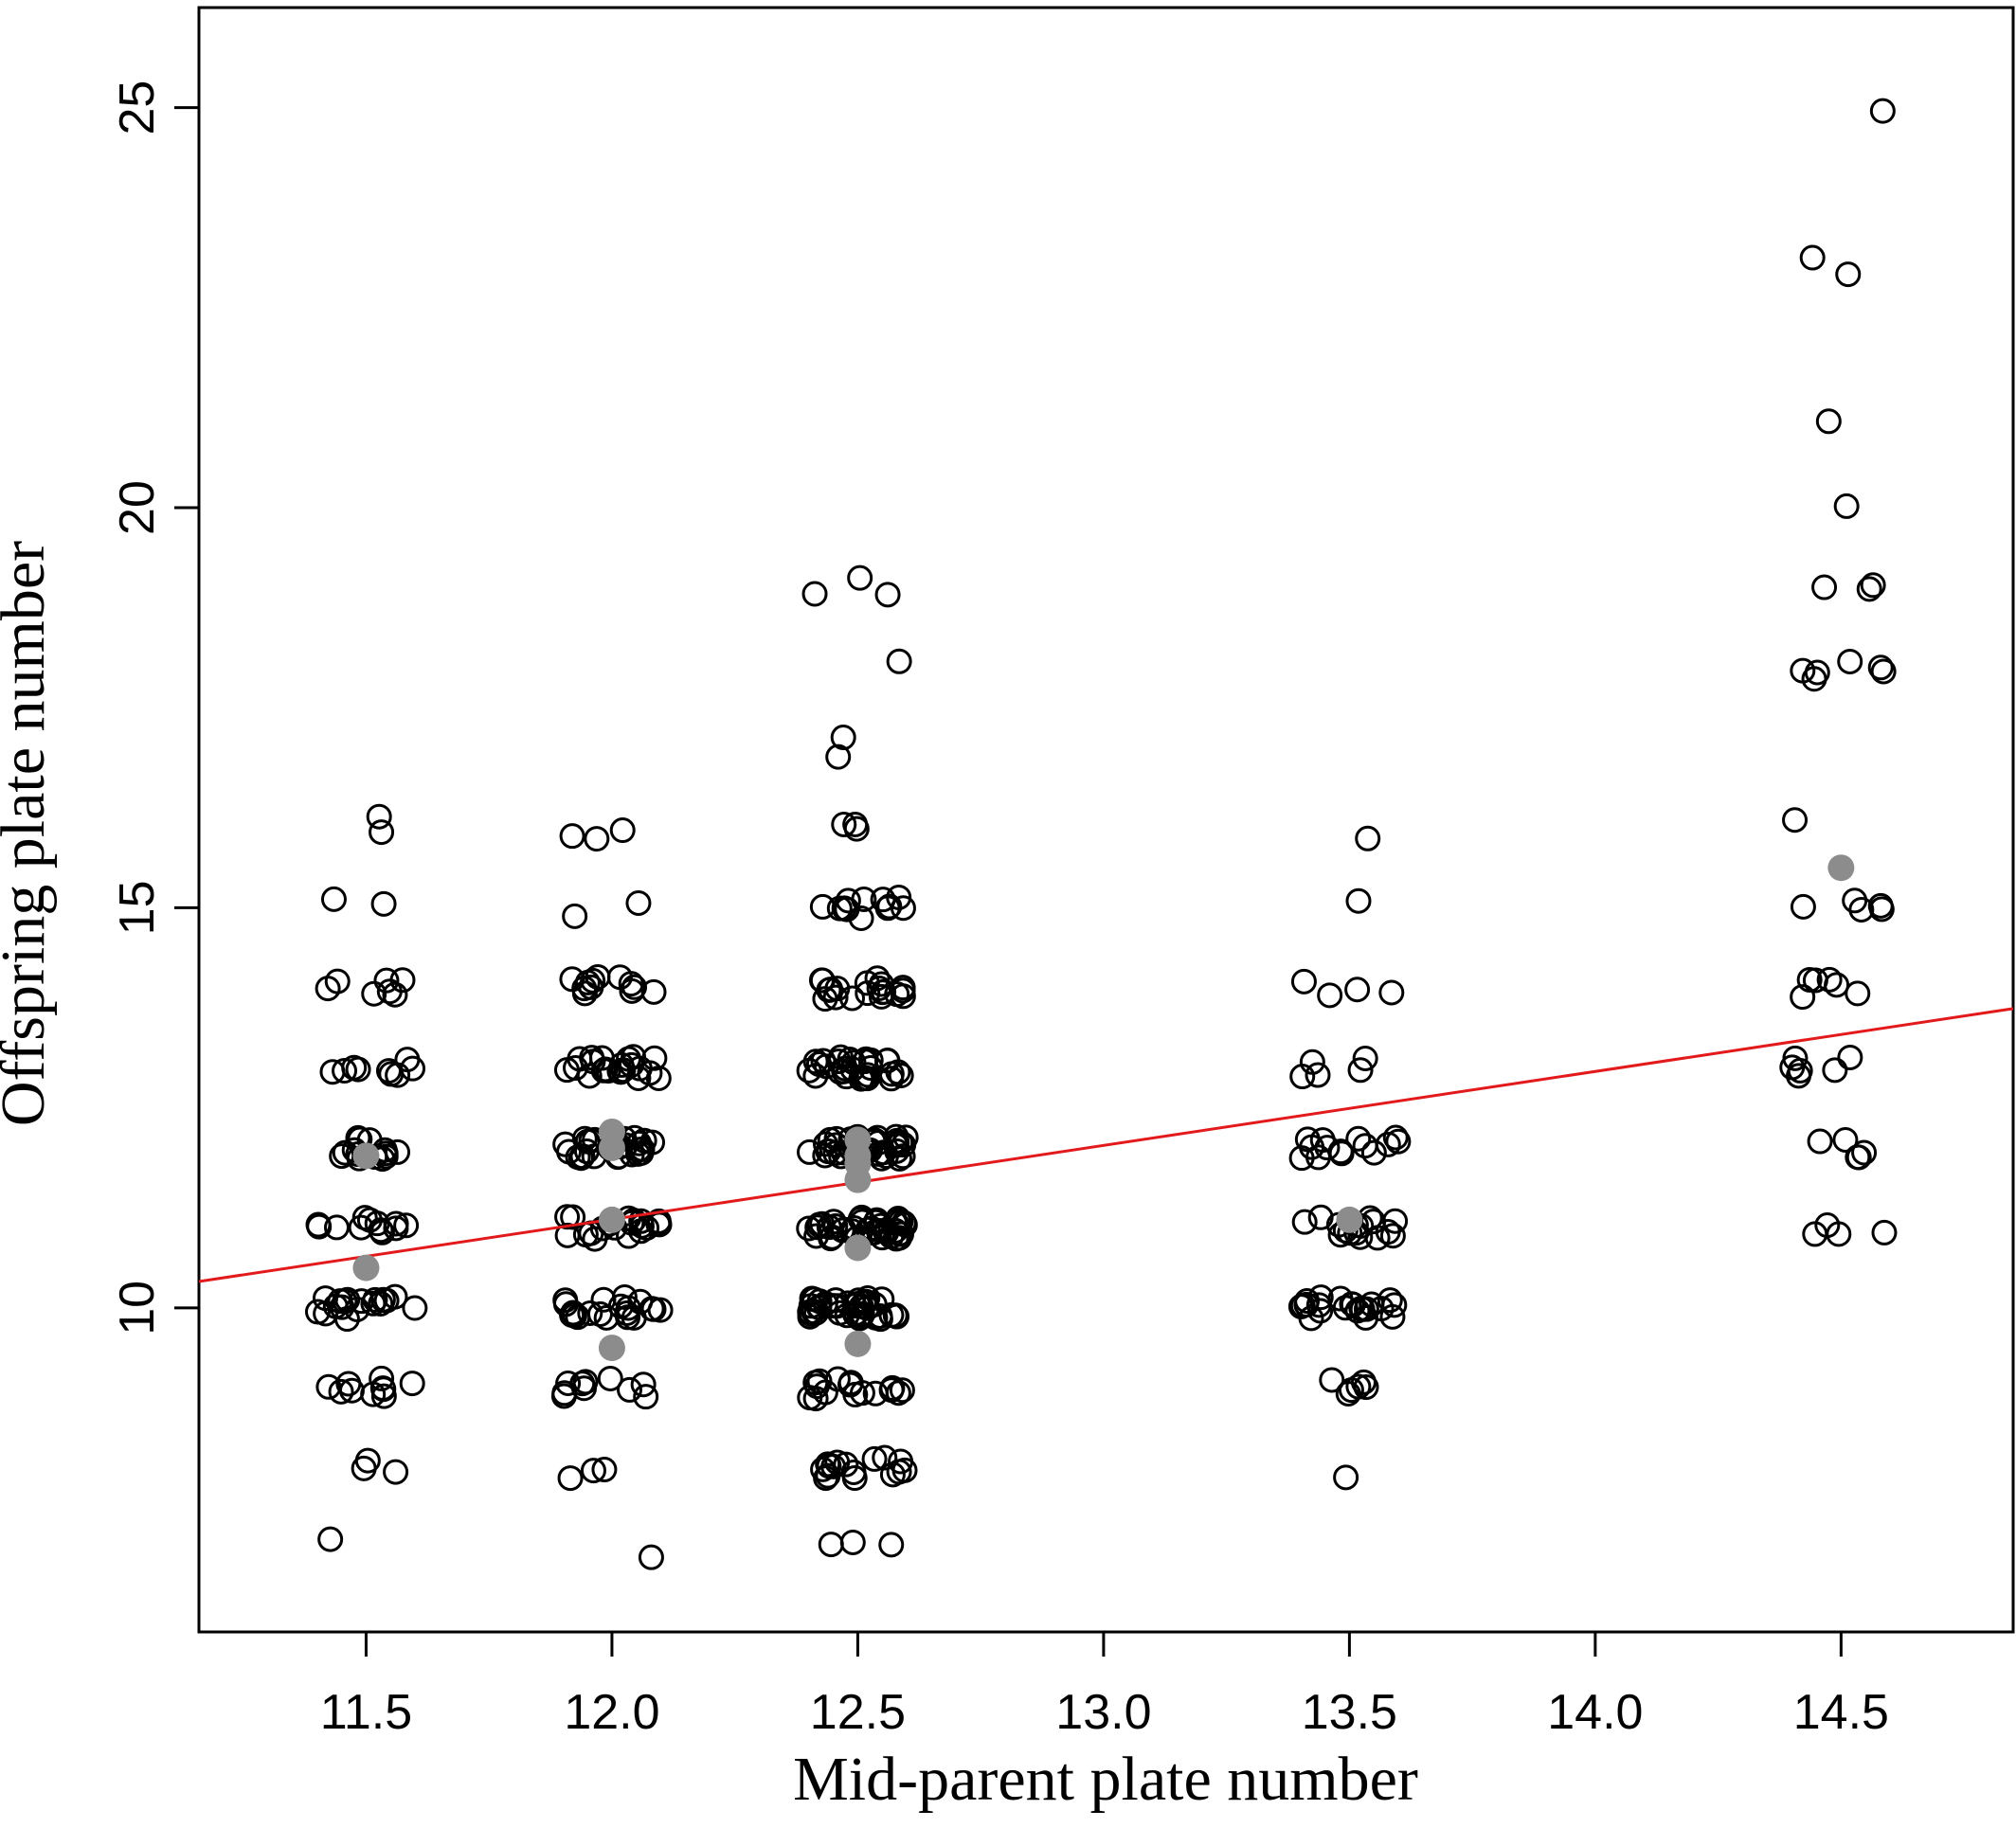 Image resolution: width=2016 pixels, height=1828 pixels. I want to click on x-tick-label: 12.0, so click(611, 1712).